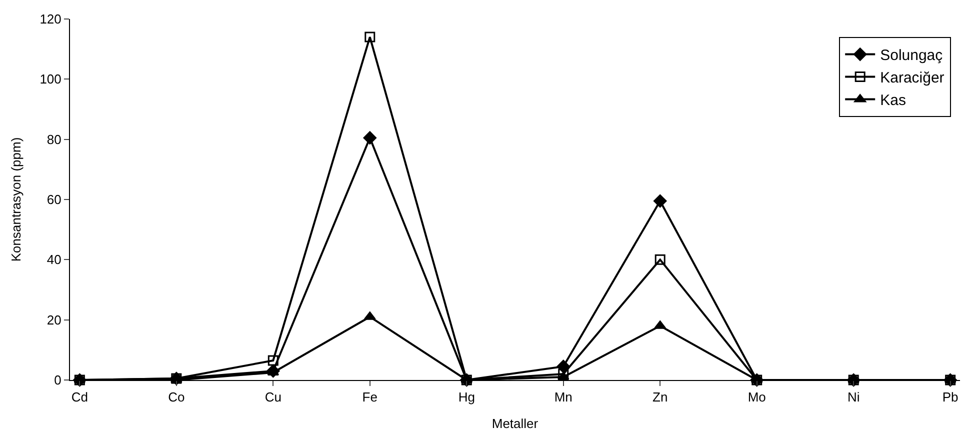  What do you see at coordinates (515, 424) in the screenshot?
I see `x-axis-title: Metaller` at bounding box center [515, 424].